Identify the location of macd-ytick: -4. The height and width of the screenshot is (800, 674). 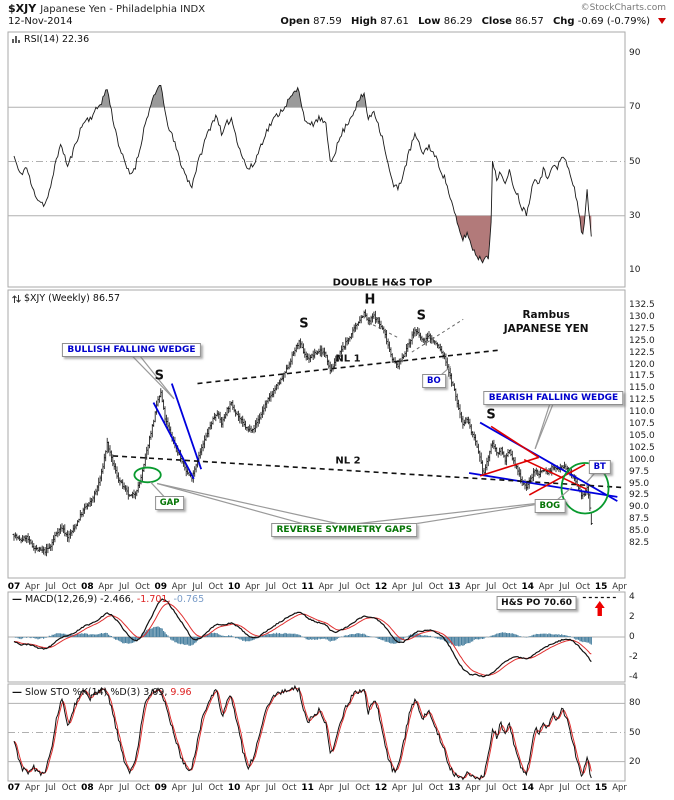
(633, 677).